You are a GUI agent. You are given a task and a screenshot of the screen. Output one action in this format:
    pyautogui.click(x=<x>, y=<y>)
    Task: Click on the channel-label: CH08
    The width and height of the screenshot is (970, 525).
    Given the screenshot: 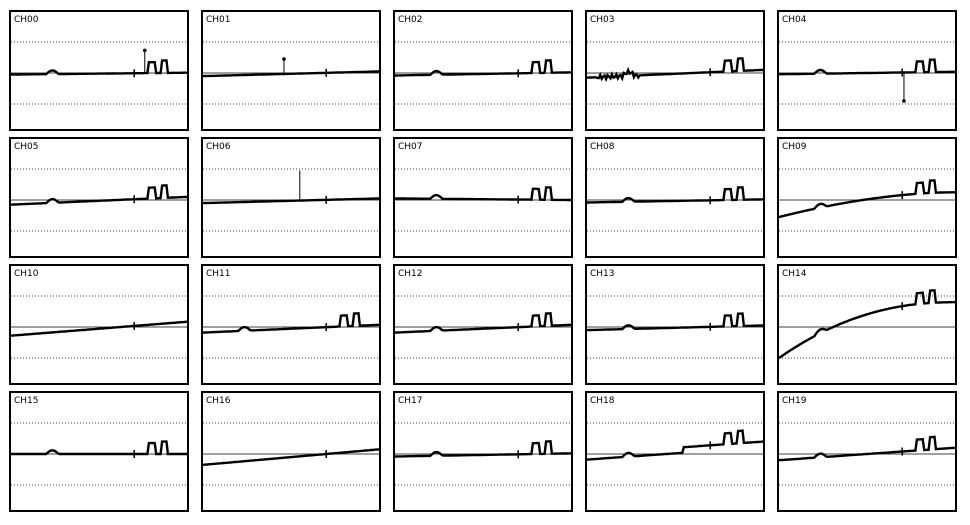 What is the action you would take?
    pyautogui.click(x=602, y=147)
    